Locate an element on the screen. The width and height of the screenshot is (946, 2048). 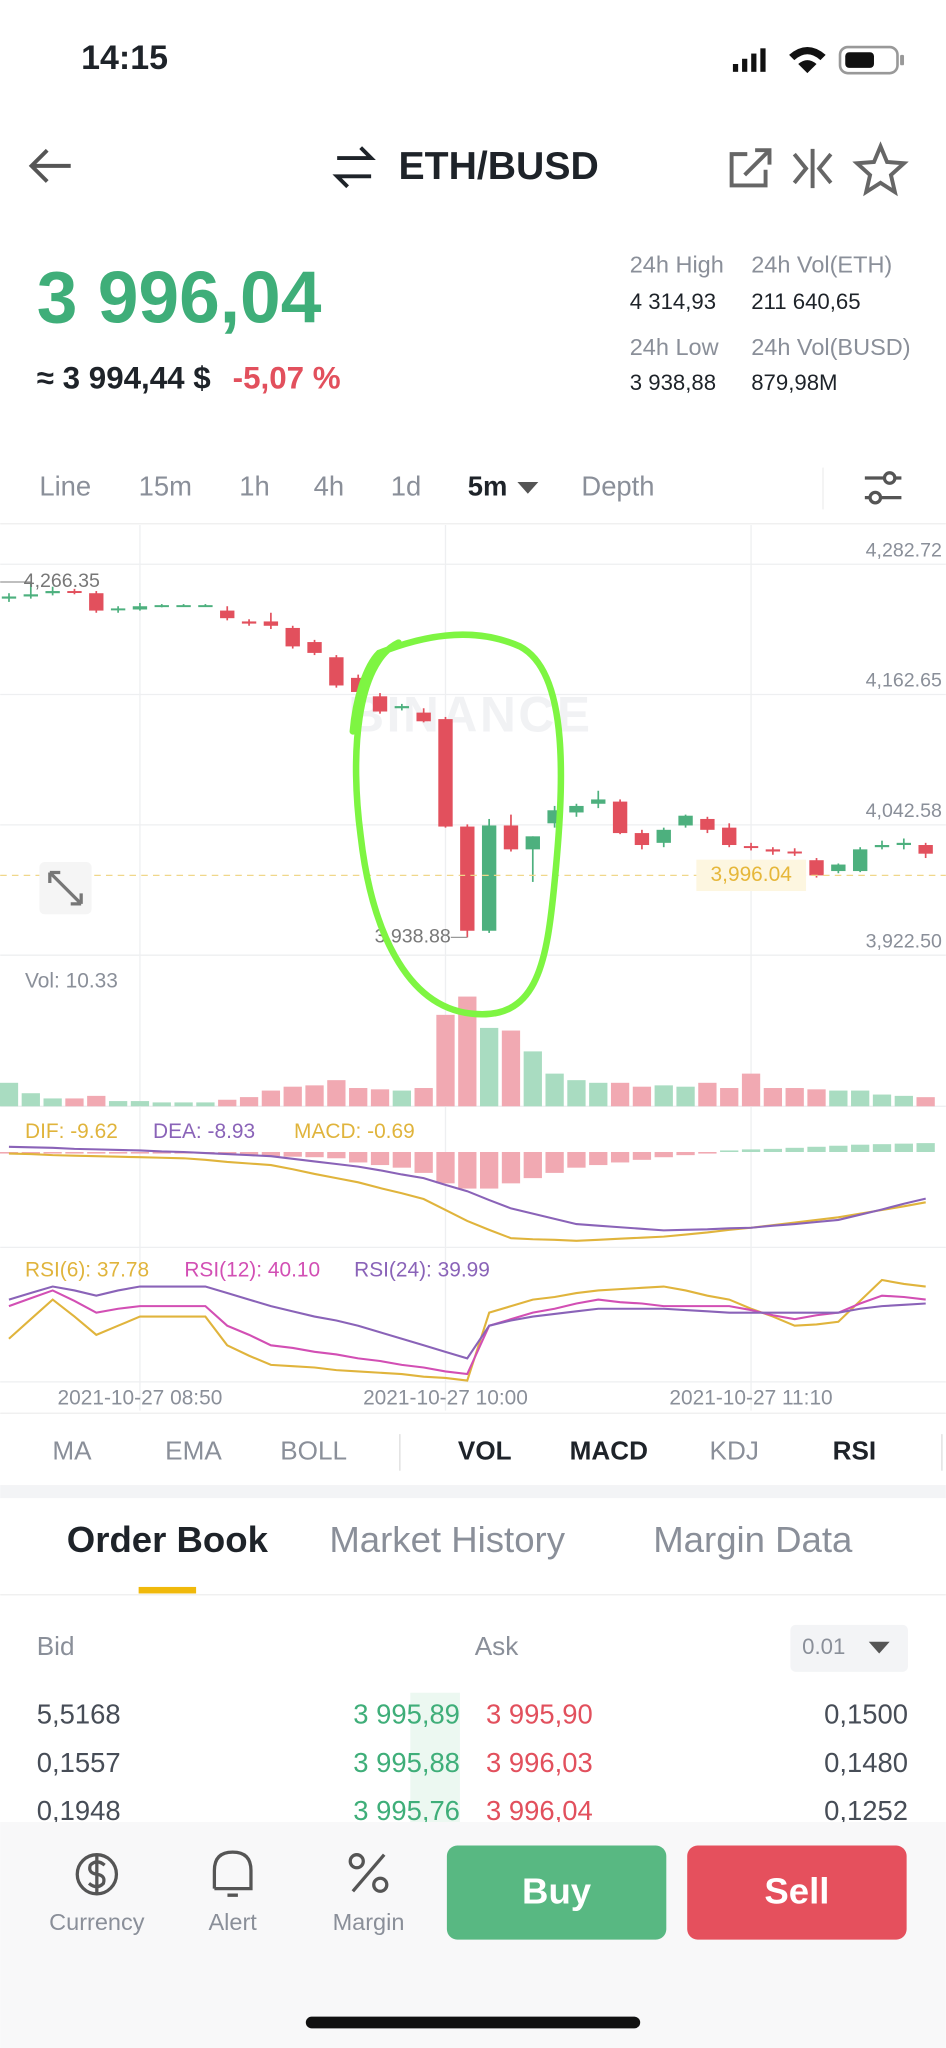
pair-title: ETH/BUSD is located at coordinates (499, 166).